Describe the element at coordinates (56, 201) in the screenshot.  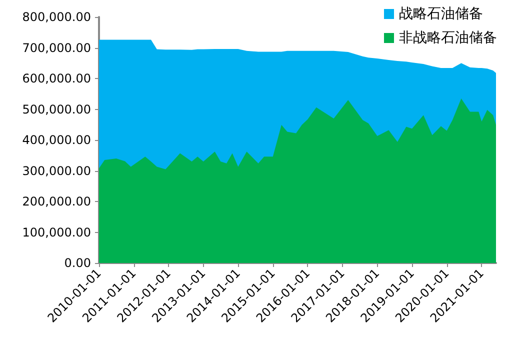
I see `y-tick-label: 200,000.00` at that location.